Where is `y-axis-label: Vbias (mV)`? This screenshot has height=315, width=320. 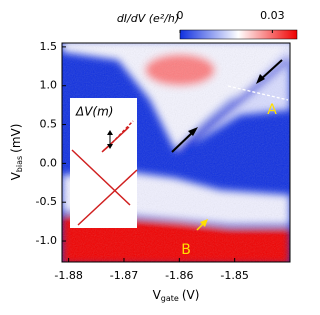 y-axis-label: Vbias (mV) is located at coordinates (16, 152).